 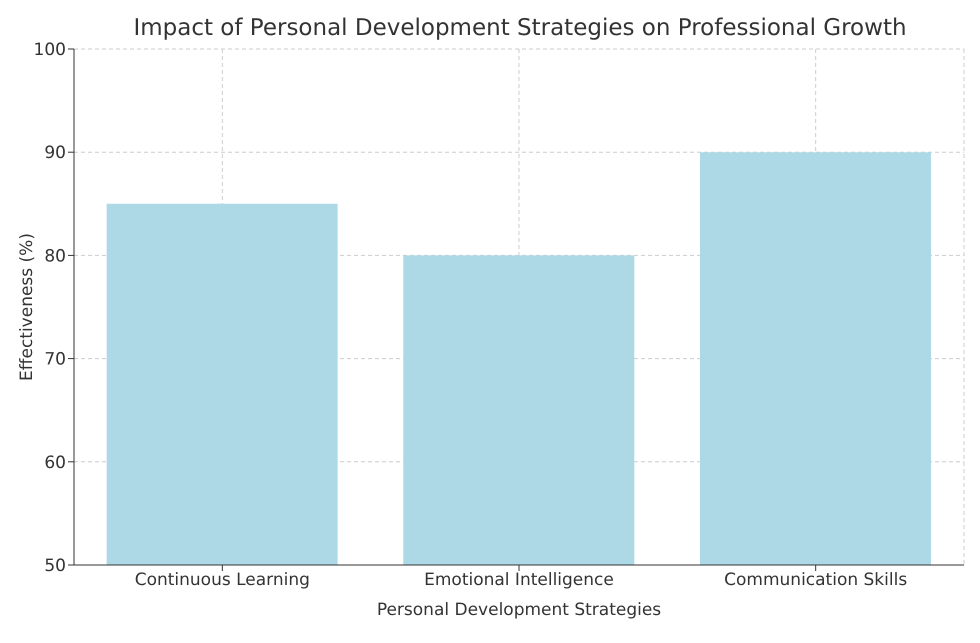 I want to click on y-tick-label: 80, so click(x=55, y=256).